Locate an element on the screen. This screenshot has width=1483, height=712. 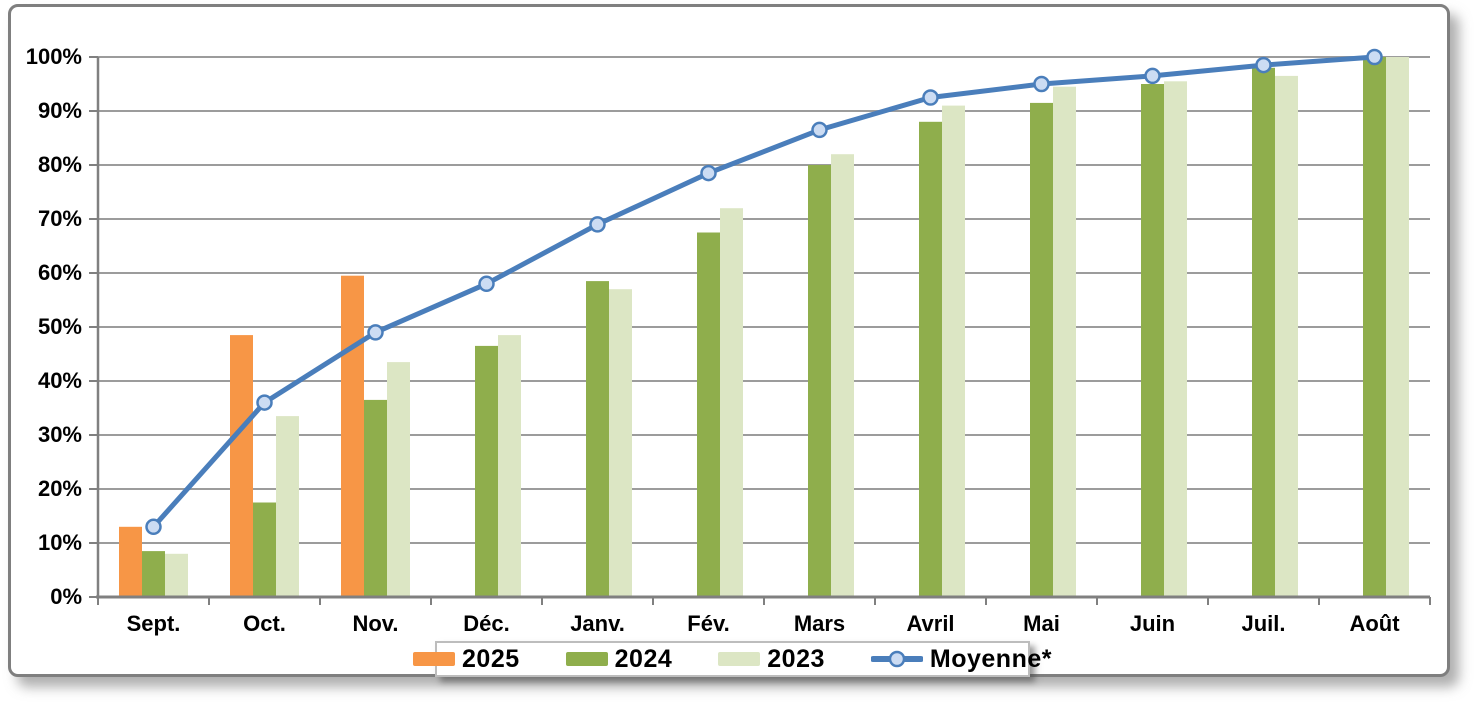
line-marker-icon is located at coordinates (896, 659).